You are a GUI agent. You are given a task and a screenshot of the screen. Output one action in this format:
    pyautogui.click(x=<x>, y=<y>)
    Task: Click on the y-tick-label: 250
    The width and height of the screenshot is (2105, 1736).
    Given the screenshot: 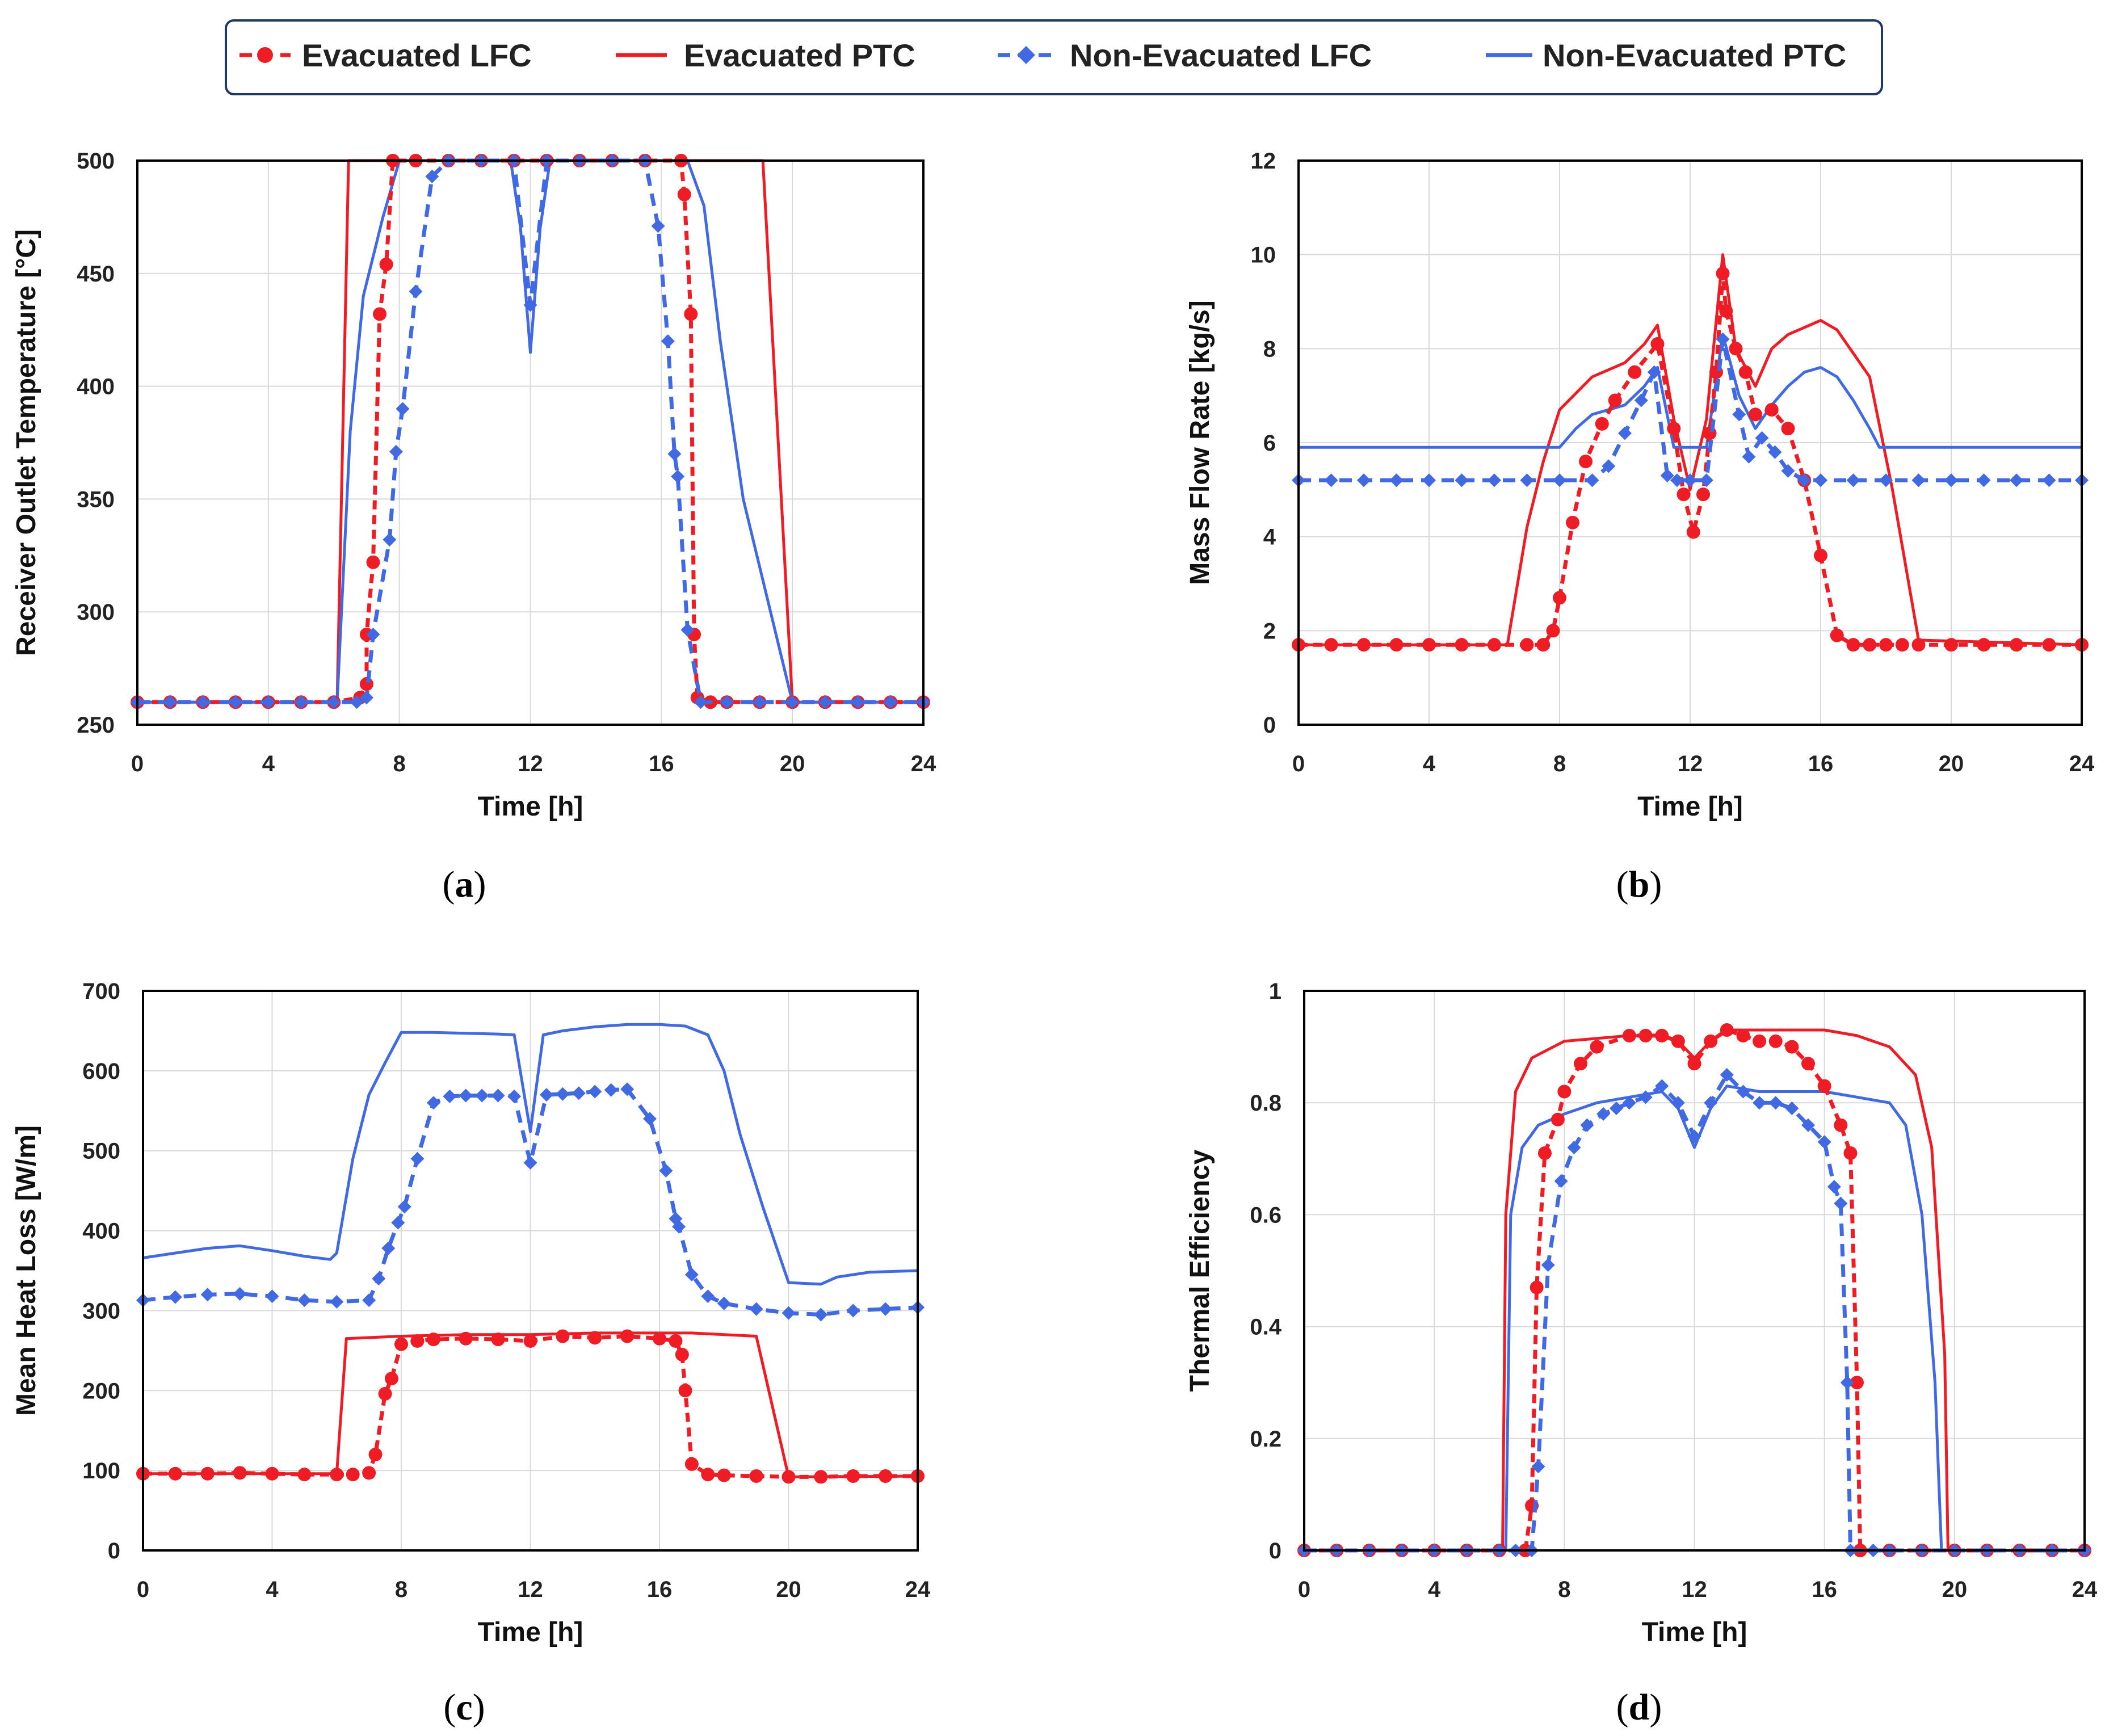 What is the action you would take?
    pyautogui.click(x=96, y=725)
    